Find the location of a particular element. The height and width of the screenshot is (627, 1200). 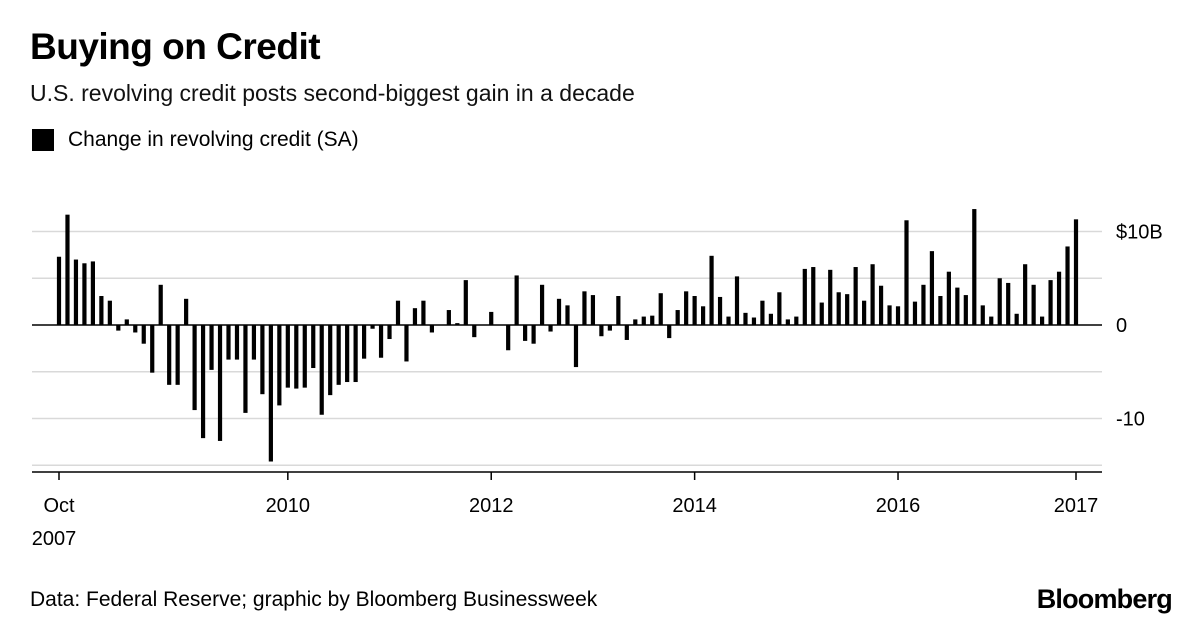

x-tick-label: 2012 is located at coordinates (491, 506).